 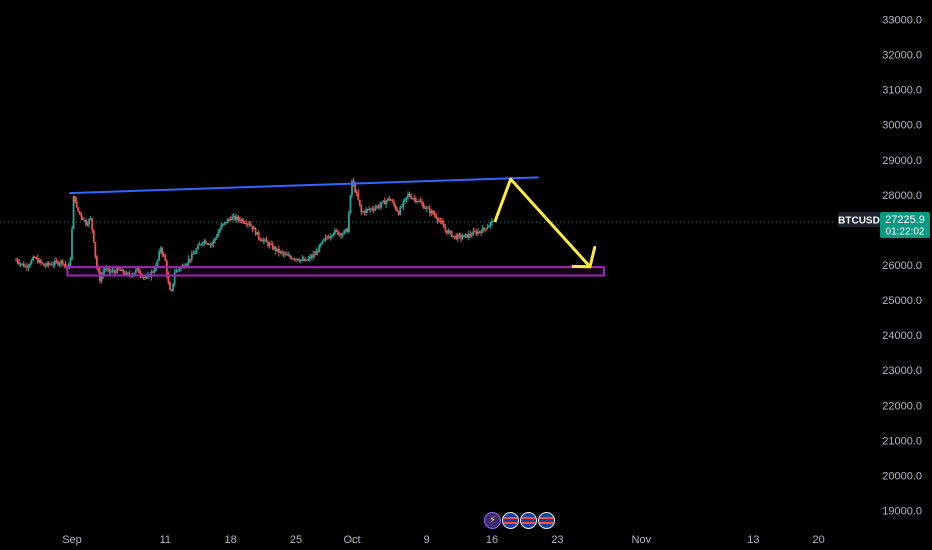 I want to click on last-price-value: 27225.9, so click(x=905, y=220).